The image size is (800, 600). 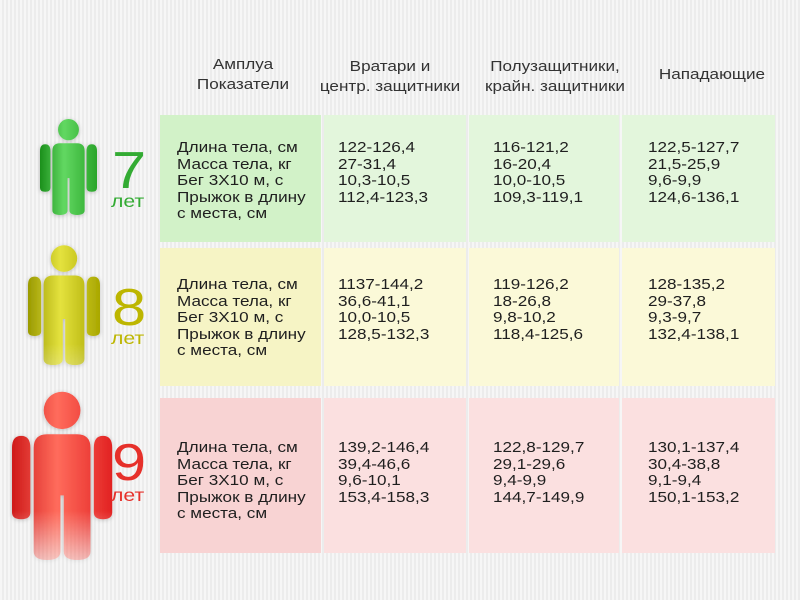 What do you see at coordinates (694, 197) in the screenshot?
I see `value: 124,6-136,1` at bounding box center [694, 197].